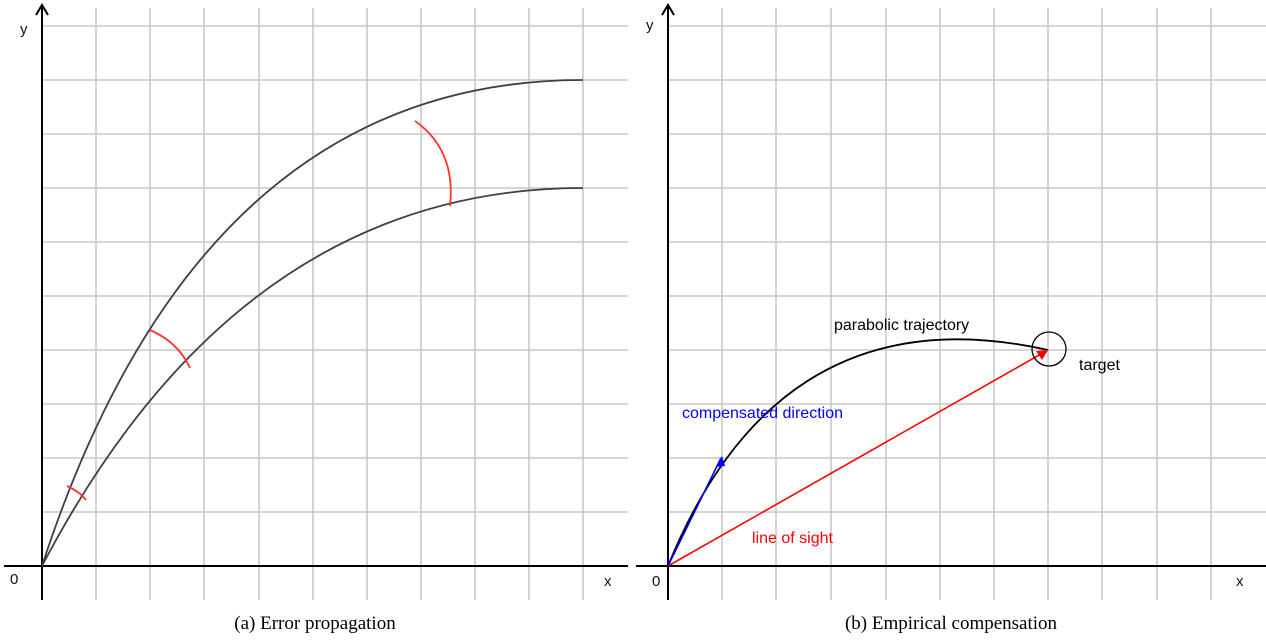 This screenshot has height=640, width=1266. Describe the element at coordinates (170, 349) in the screenshot. I see `error-arc-medium` at that location.